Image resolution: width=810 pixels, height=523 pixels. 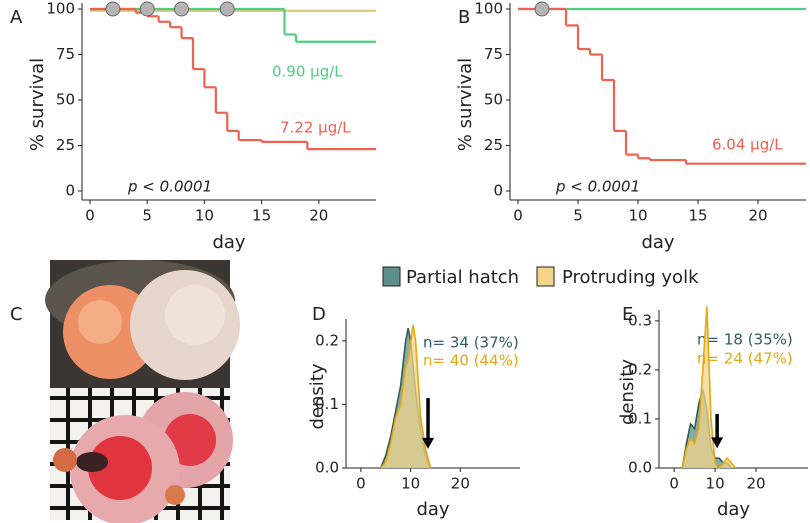 I want to click on panel-label: C, so click(x=16, y=314).